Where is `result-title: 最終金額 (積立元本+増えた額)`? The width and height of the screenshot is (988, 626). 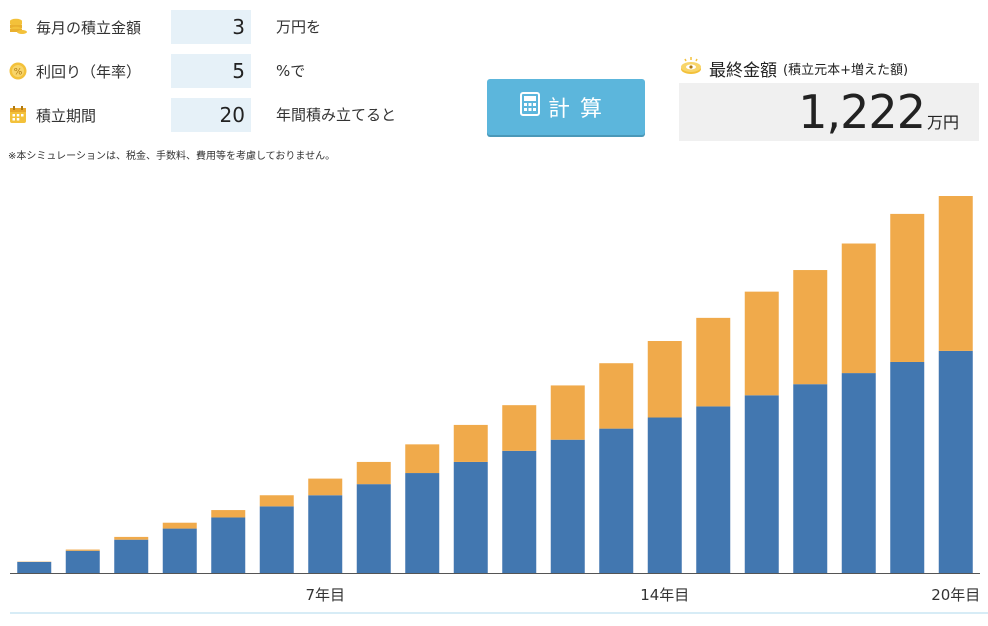 result-title: 最終金額 (積立元本+増えた額) is located at coordinates (793, 68).